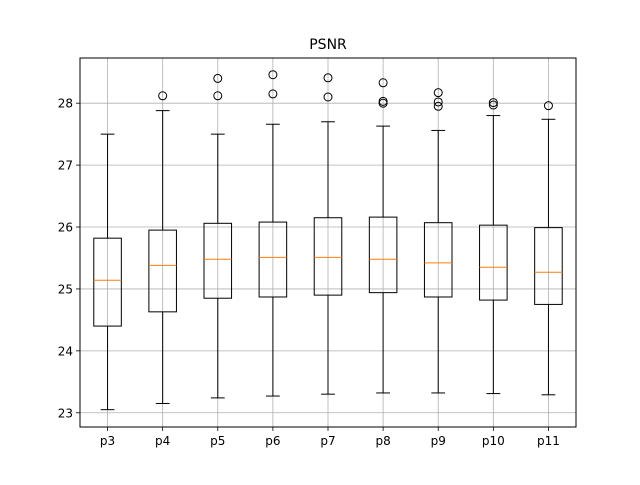 The width and height of the screenshot is (640, 485). I want to click on y-tick-label: 27, so click(65, 166).